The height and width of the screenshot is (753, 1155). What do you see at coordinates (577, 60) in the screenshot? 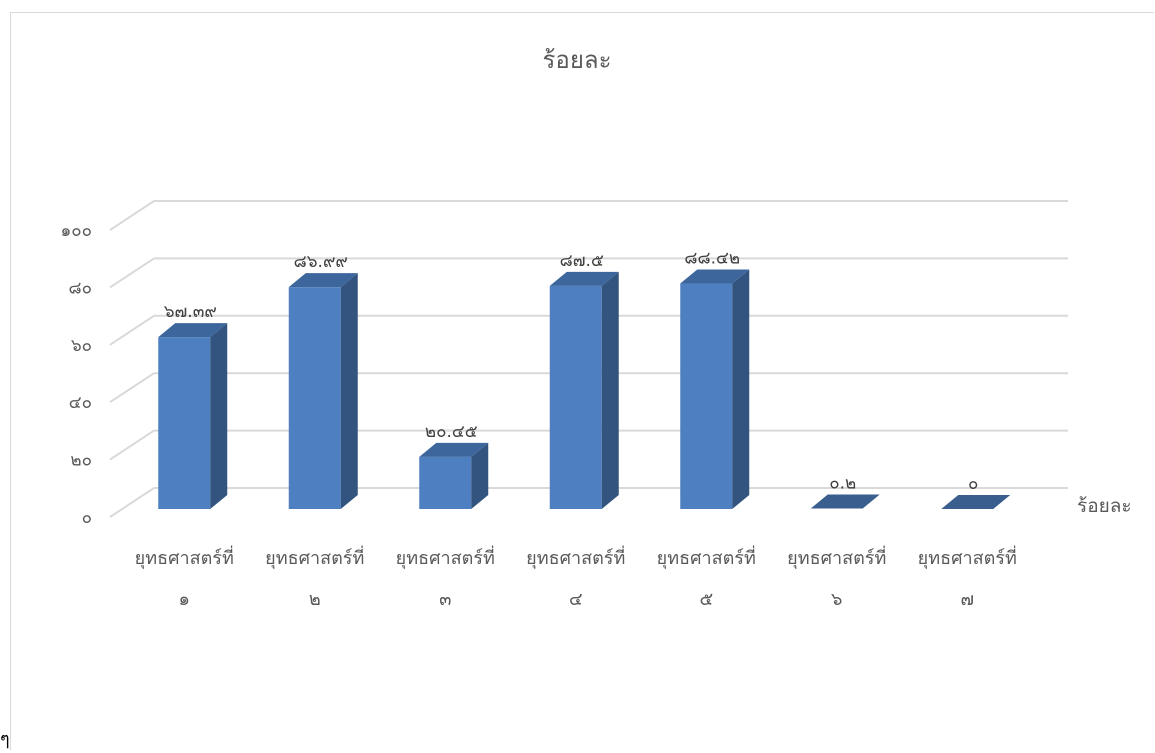
I see `chart-title: ร้อยละ` at bounding box center [577, 60].